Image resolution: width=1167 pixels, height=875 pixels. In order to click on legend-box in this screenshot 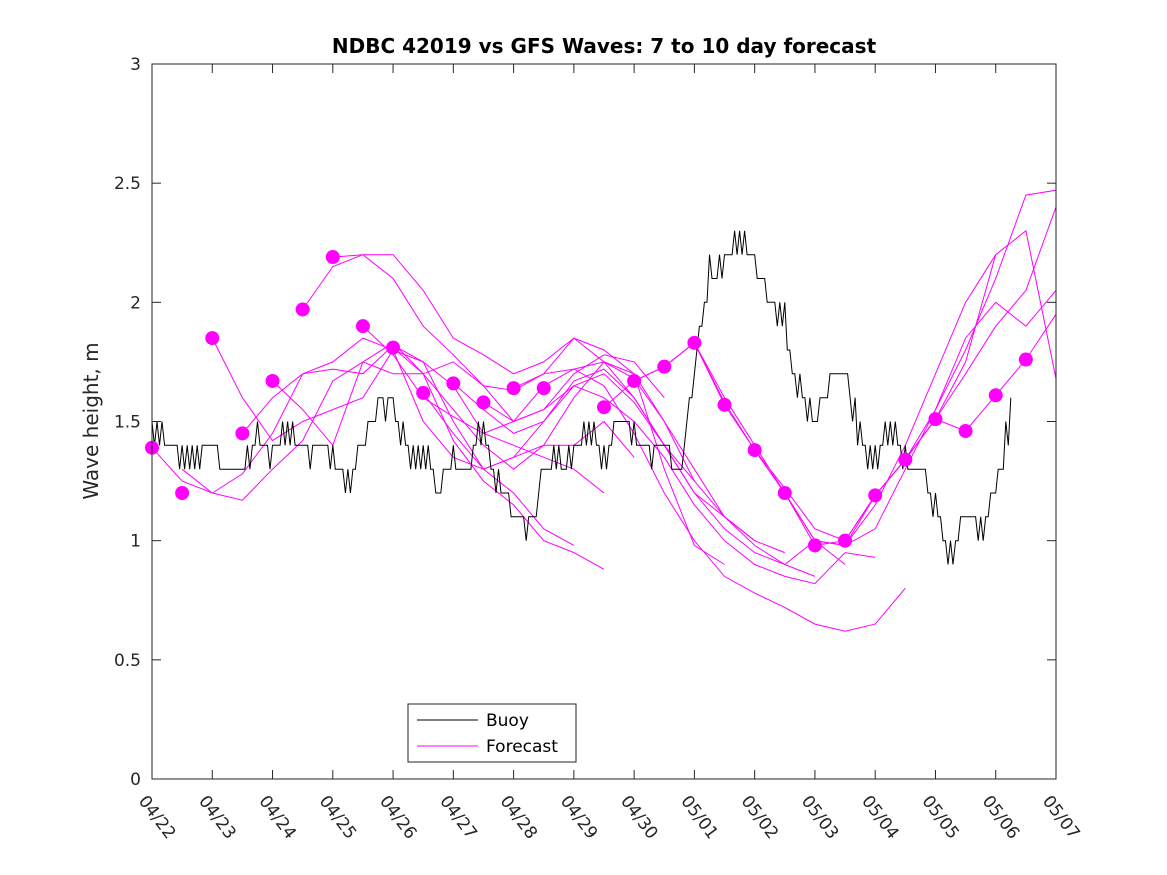, I will do `click(492, 733)`.